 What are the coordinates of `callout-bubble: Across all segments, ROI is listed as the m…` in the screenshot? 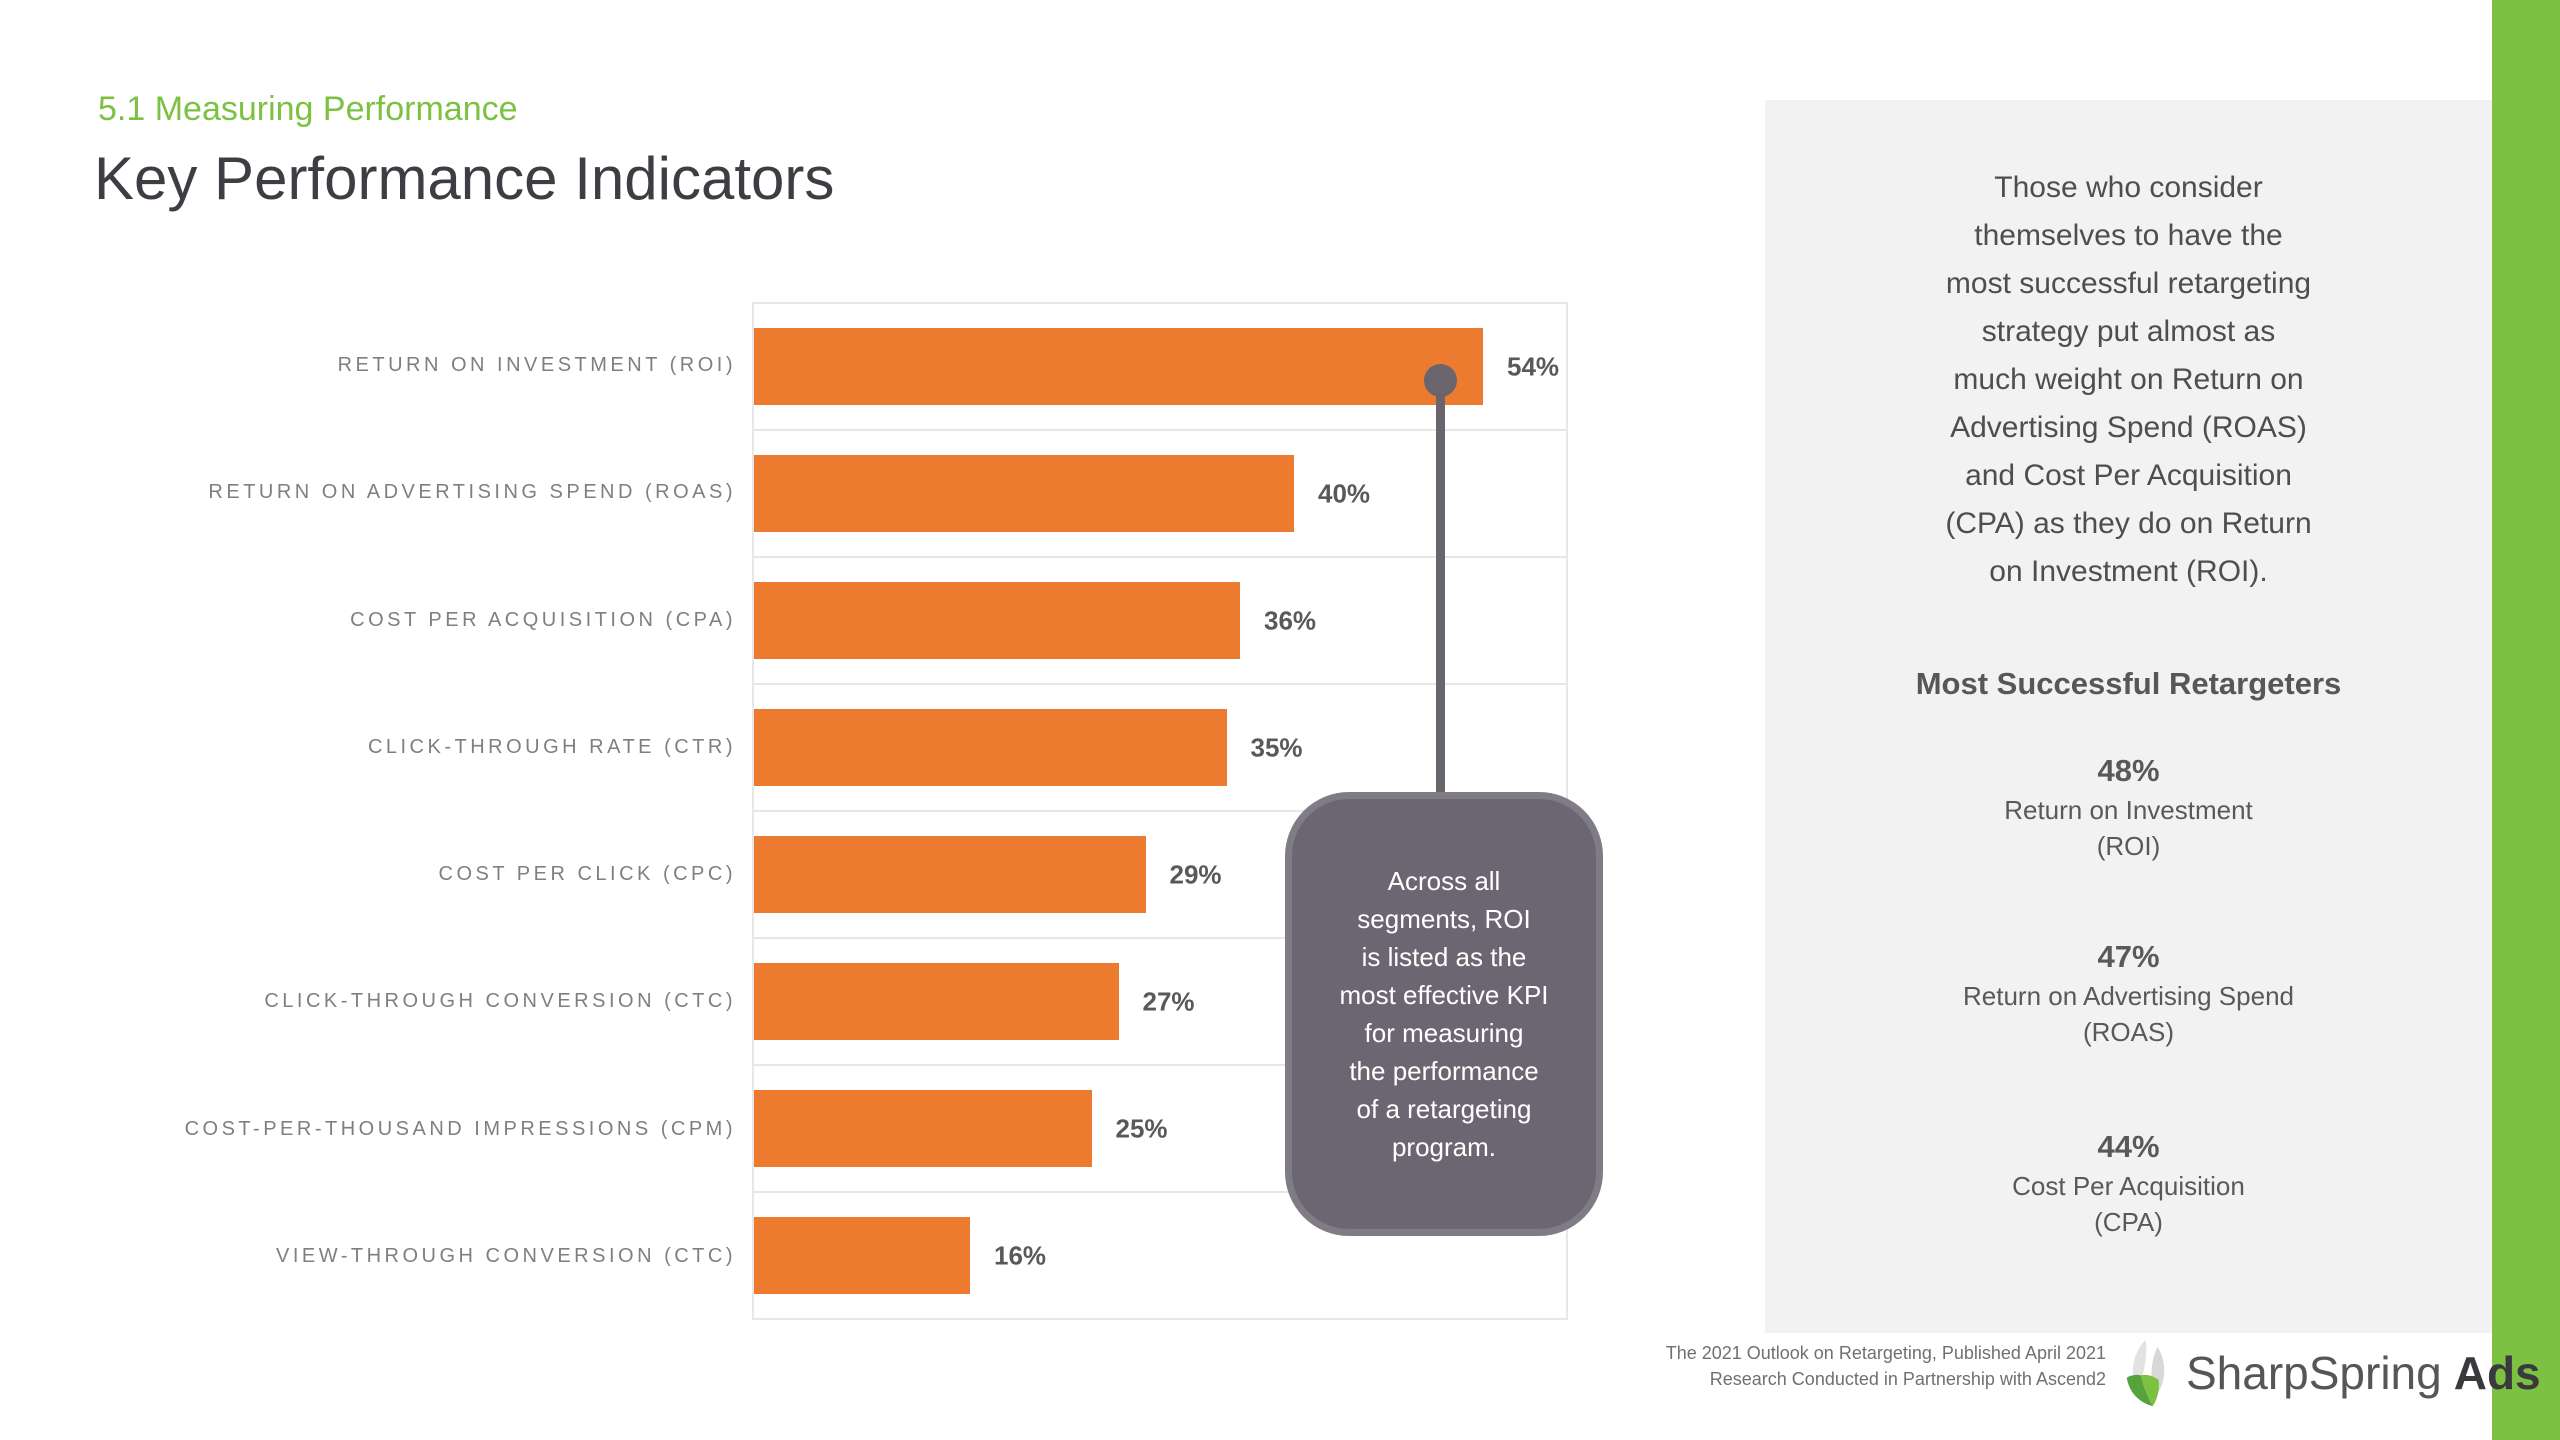 It's located at (1444, 1014).